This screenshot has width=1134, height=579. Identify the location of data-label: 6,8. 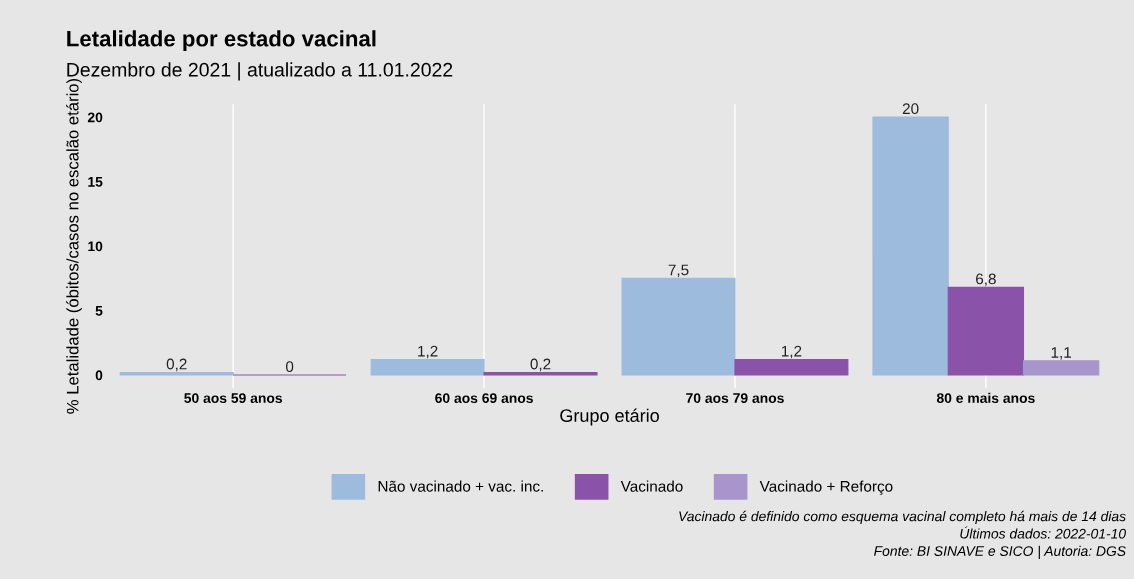
(986, 280).